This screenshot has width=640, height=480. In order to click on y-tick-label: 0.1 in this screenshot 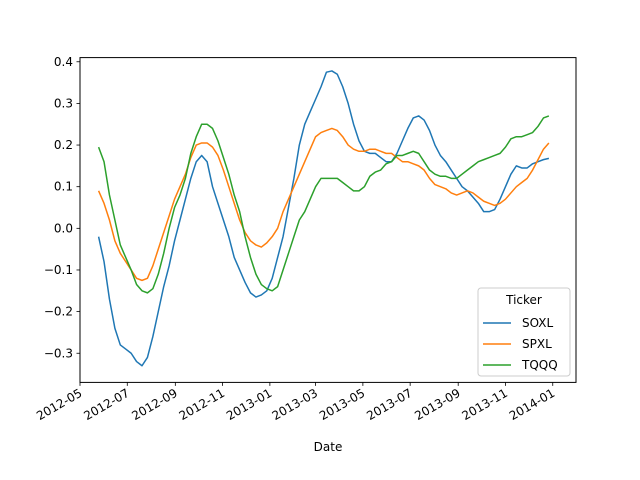, I will do `click(63, 187)`.